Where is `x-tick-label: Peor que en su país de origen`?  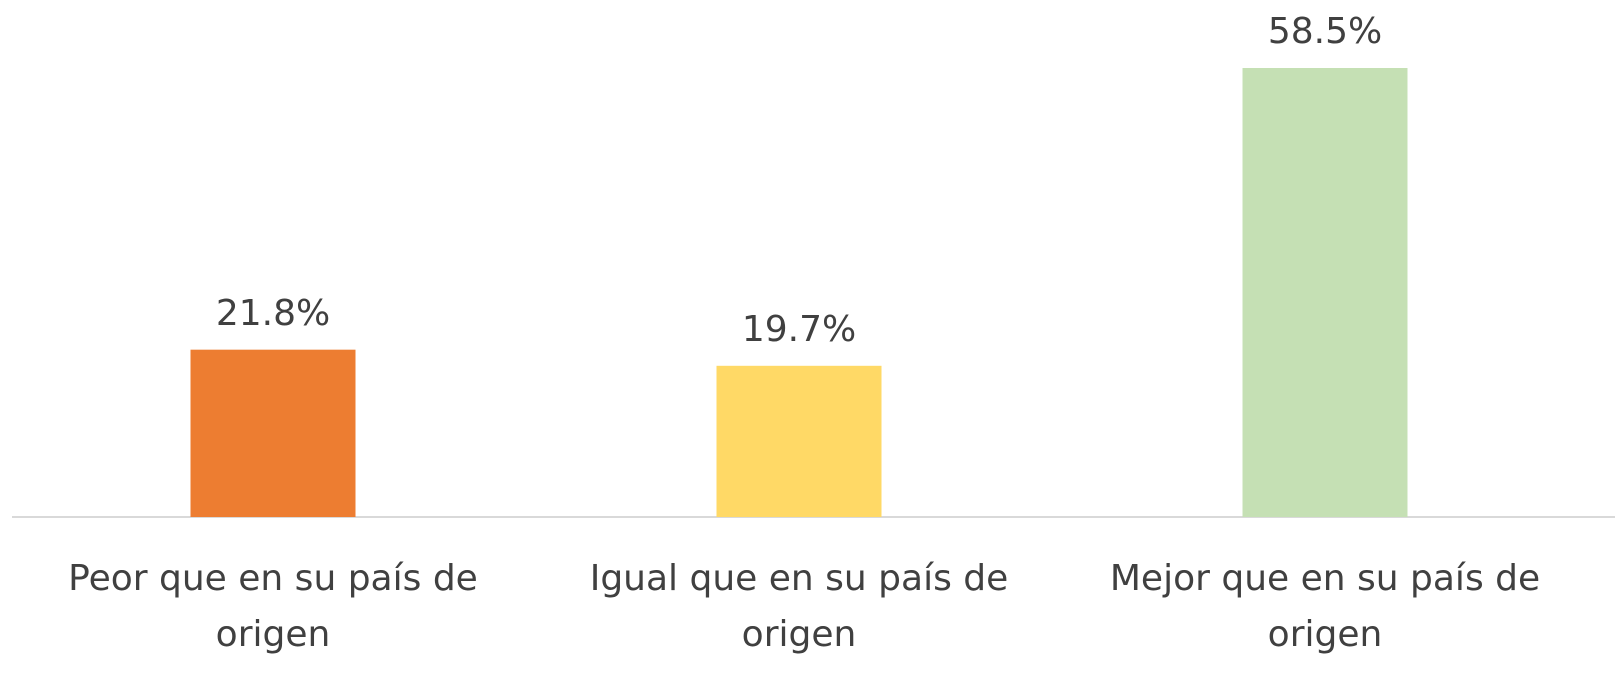 x-tick-label: Peor que en su país de origen is located at coordinates (273, 606).